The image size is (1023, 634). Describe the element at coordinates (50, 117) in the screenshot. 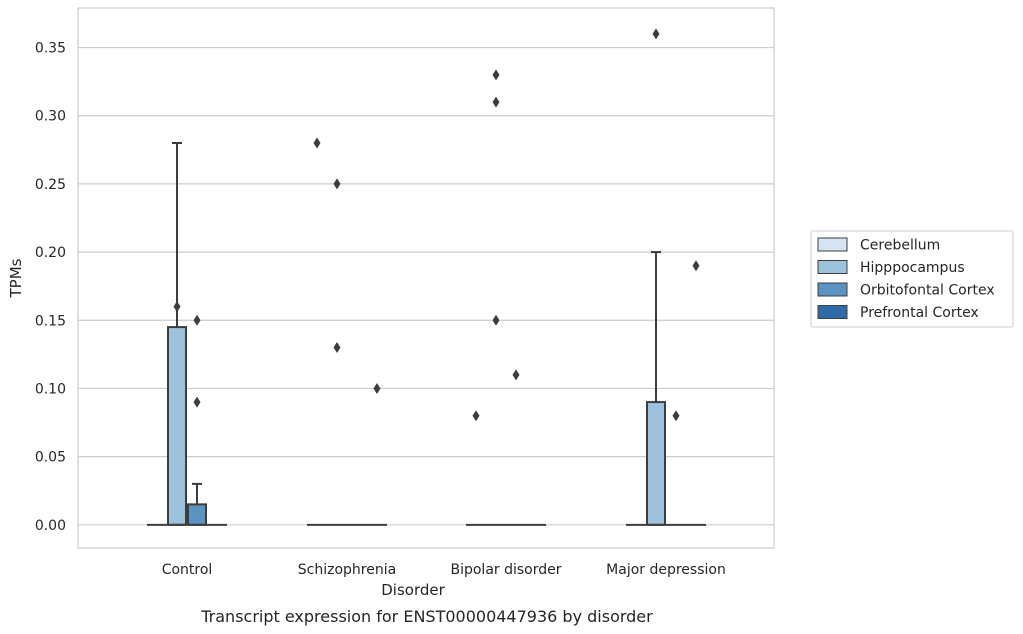

I see `y-tick-label: 0.30` at that location.